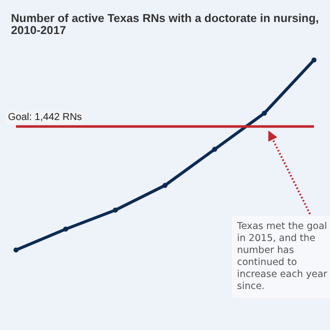  What do you see at coordinates (166, 25) in the screenshot?
I see `chart-title: Number of active Texas RNs with a doctorate in nursing, 2010-2017` at bounding box center [166, 25].